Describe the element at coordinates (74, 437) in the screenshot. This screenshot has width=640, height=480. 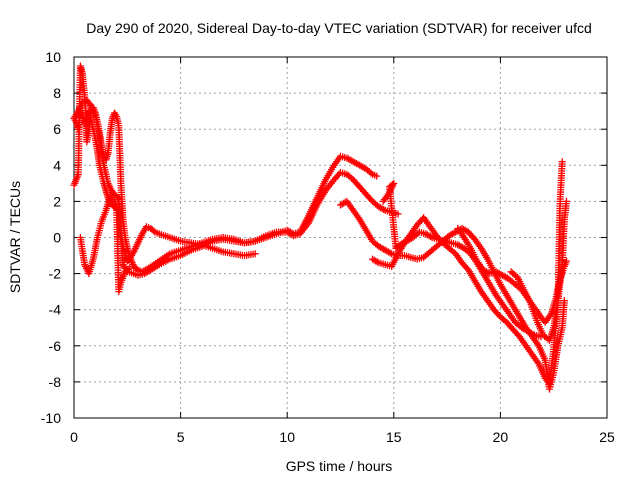
I see `x-tick-label: 0` at that location.